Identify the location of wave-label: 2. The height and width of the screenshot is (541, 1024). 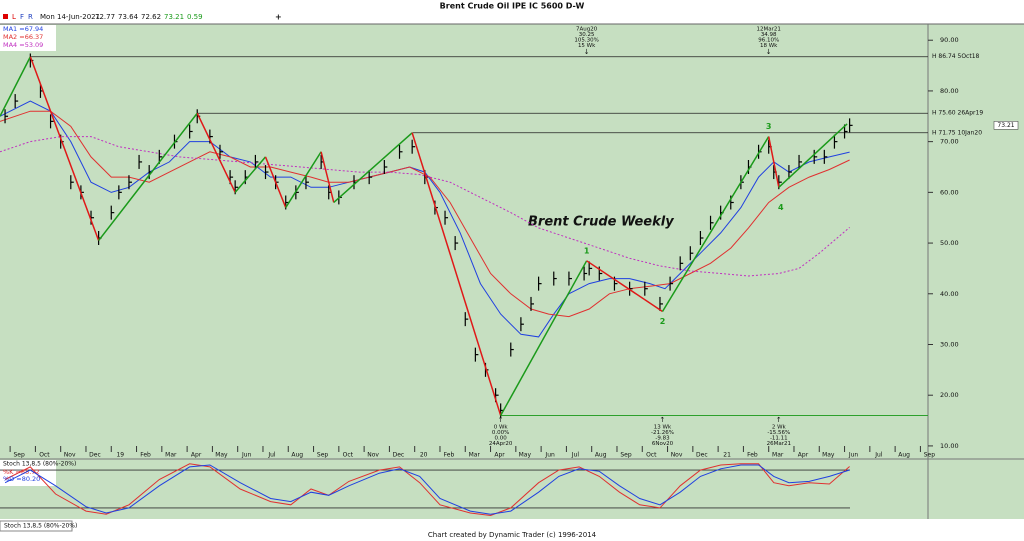
(663, 321).